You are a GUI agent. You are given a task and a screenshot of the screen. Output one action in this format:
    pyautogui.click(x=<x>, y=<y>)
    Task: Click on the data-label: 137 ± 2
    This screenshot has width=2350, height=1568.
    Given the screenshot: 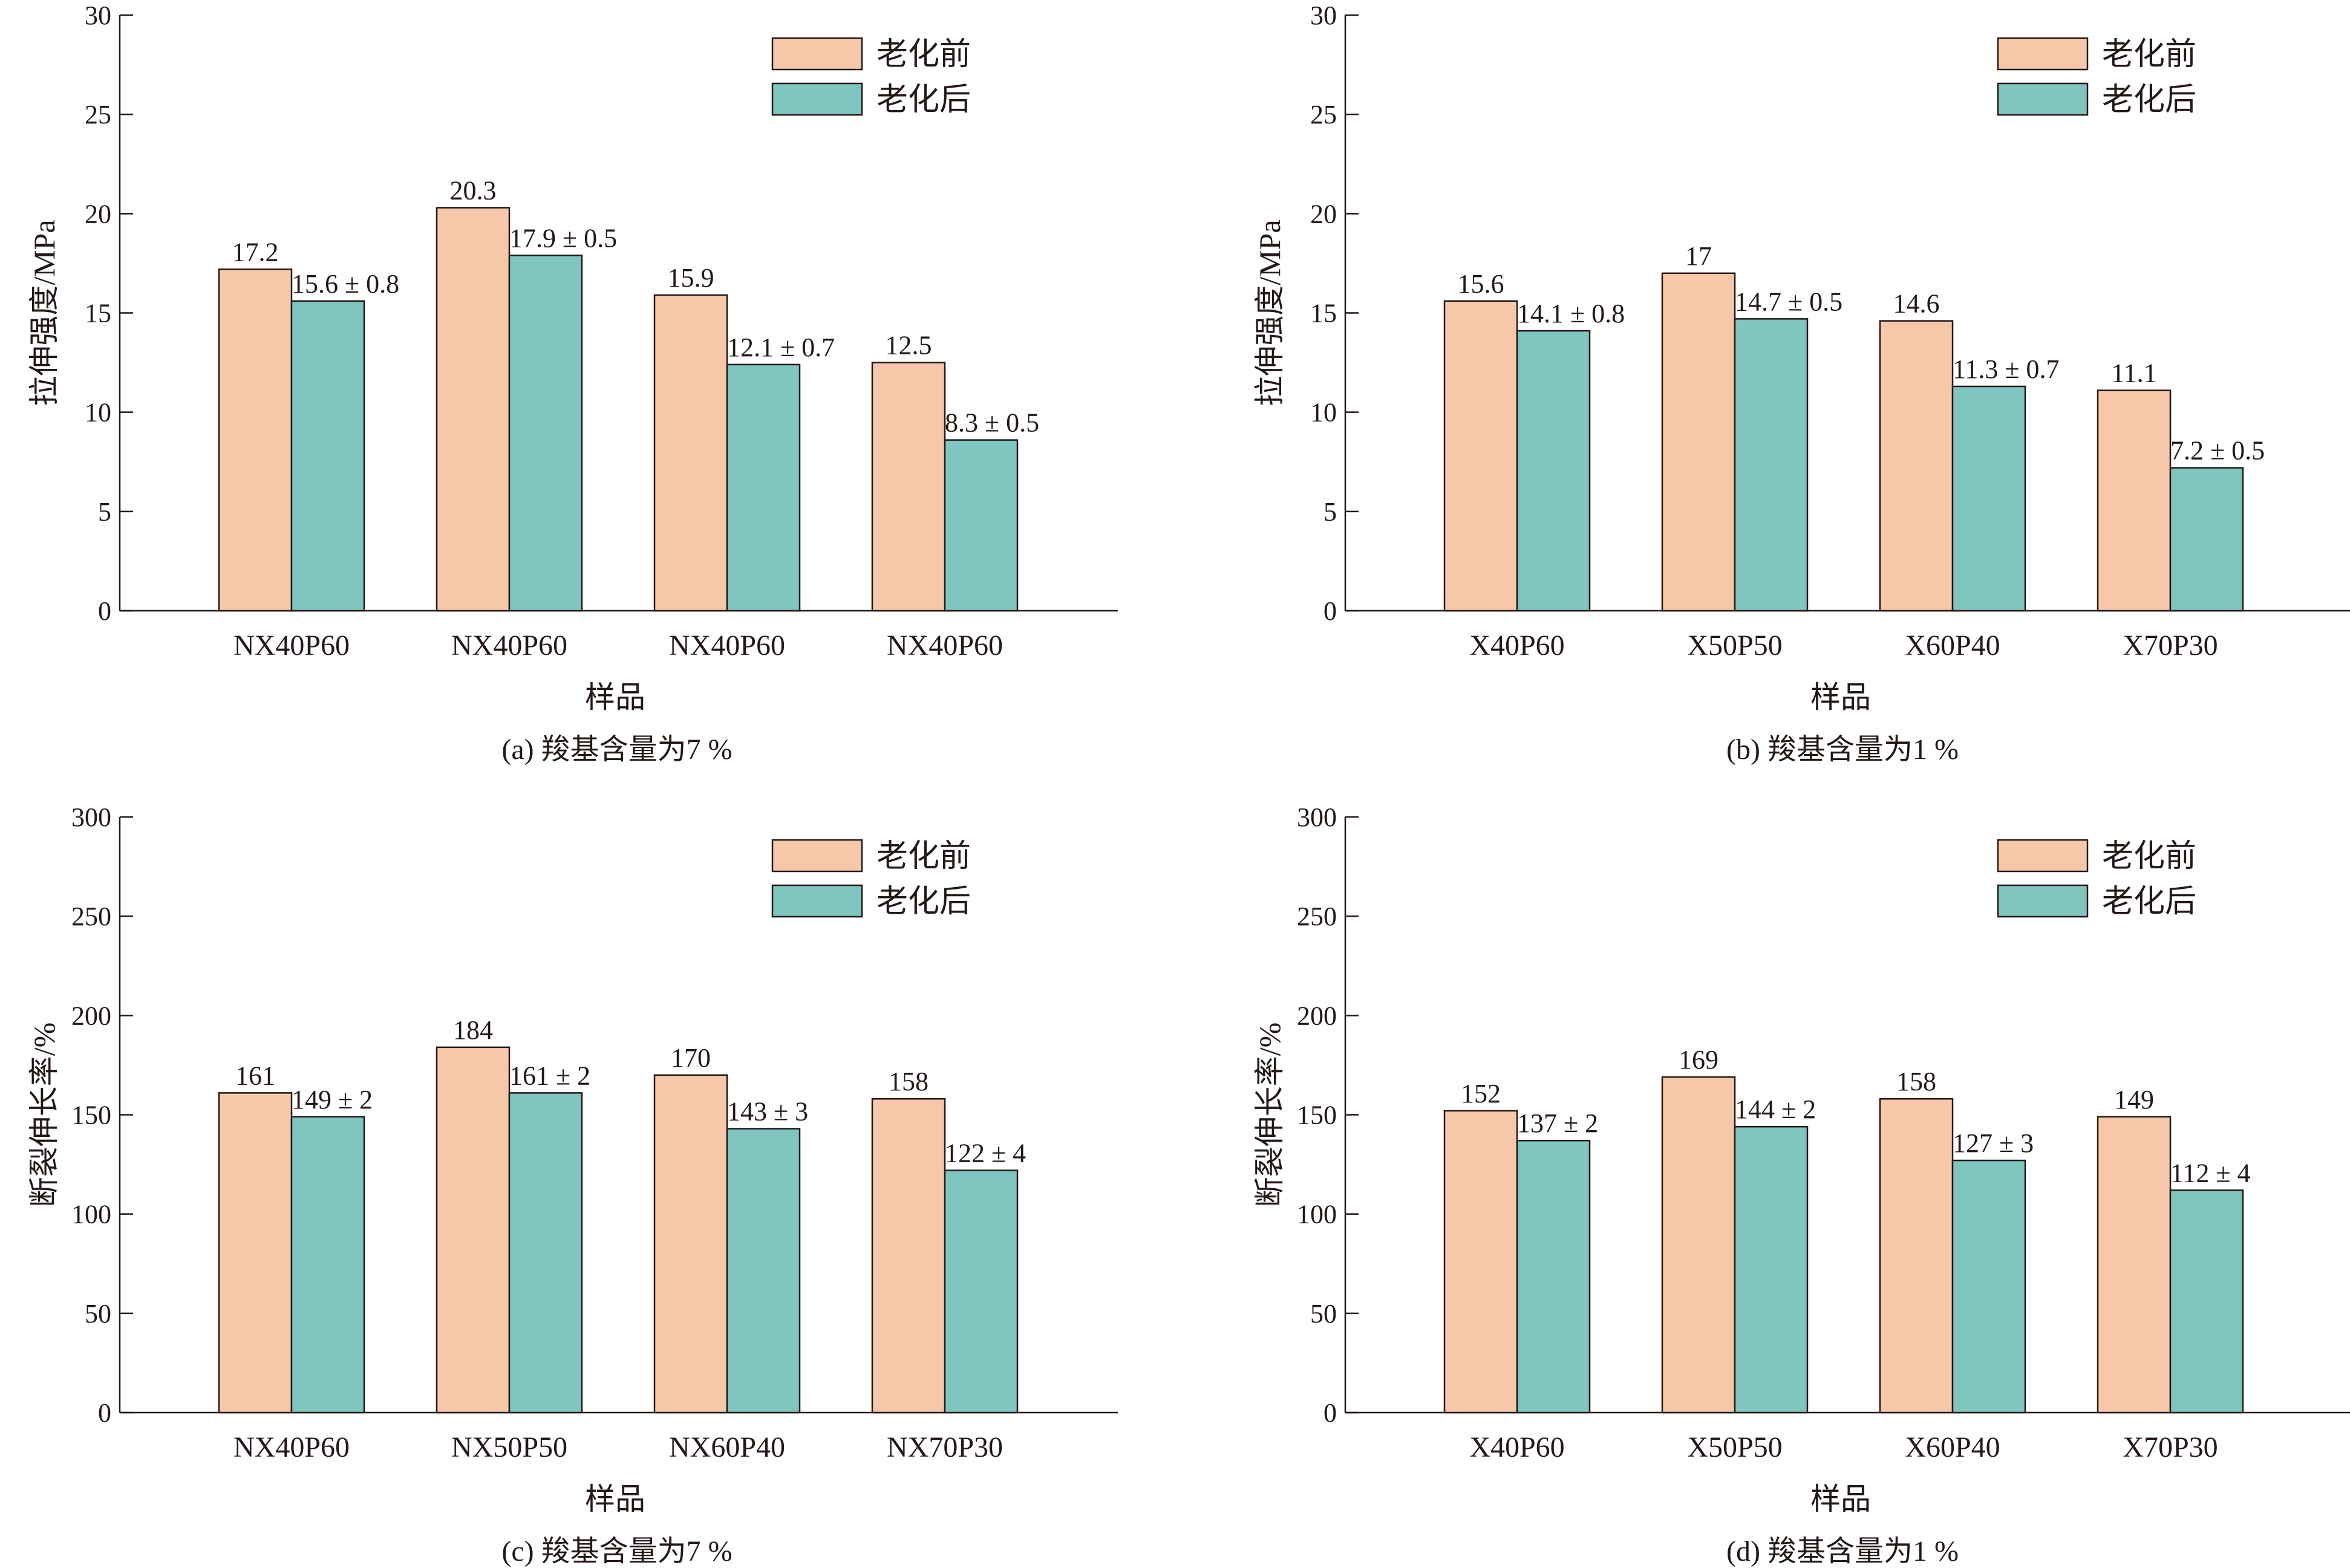 What is the action you would take?
    pyautogui.click(x=1557, y=1123)
    